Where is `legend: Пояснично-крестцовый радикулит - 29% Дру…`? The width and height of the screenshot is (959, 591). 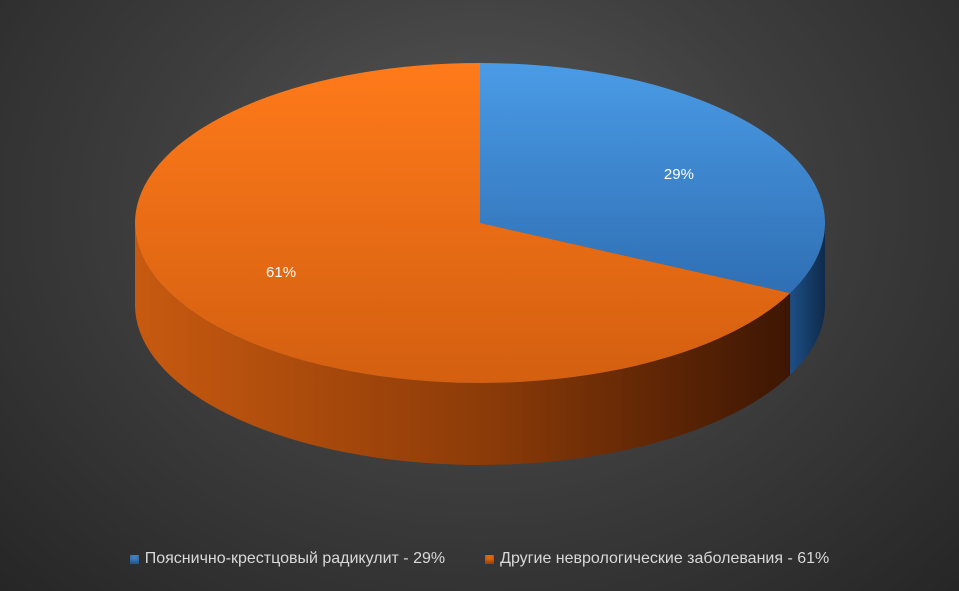 legend: Пояснично-крестцовый радикулит - 29% Дру… is located at coordinates (479, 559).